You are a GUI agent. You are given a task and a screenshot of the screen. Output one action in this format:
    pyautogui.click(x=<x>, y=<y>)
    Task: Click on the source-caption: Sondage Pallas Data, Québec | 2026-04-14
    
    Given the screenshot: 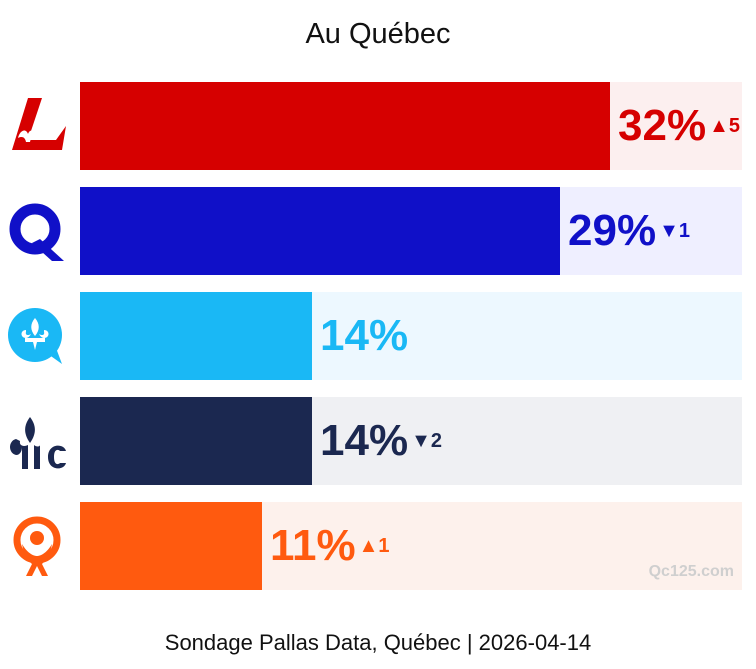 What is the action you would take?
    pyautogui.click(x=378, y=642)
    